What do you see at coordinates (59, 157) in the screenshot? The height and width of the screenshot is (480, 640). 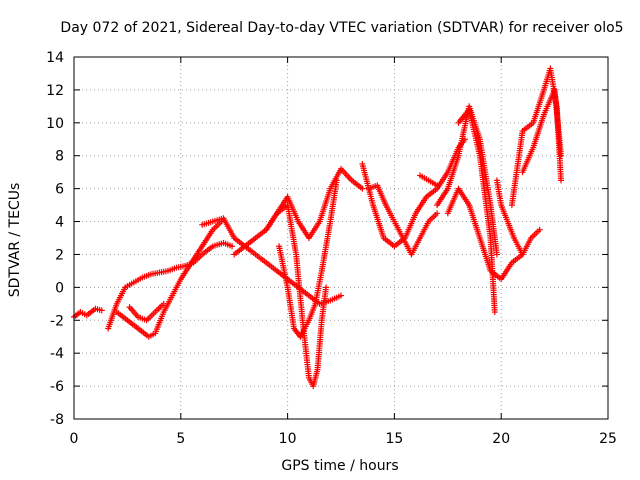 I see `y-tick-label: 8` at bounding box center [59, 157].